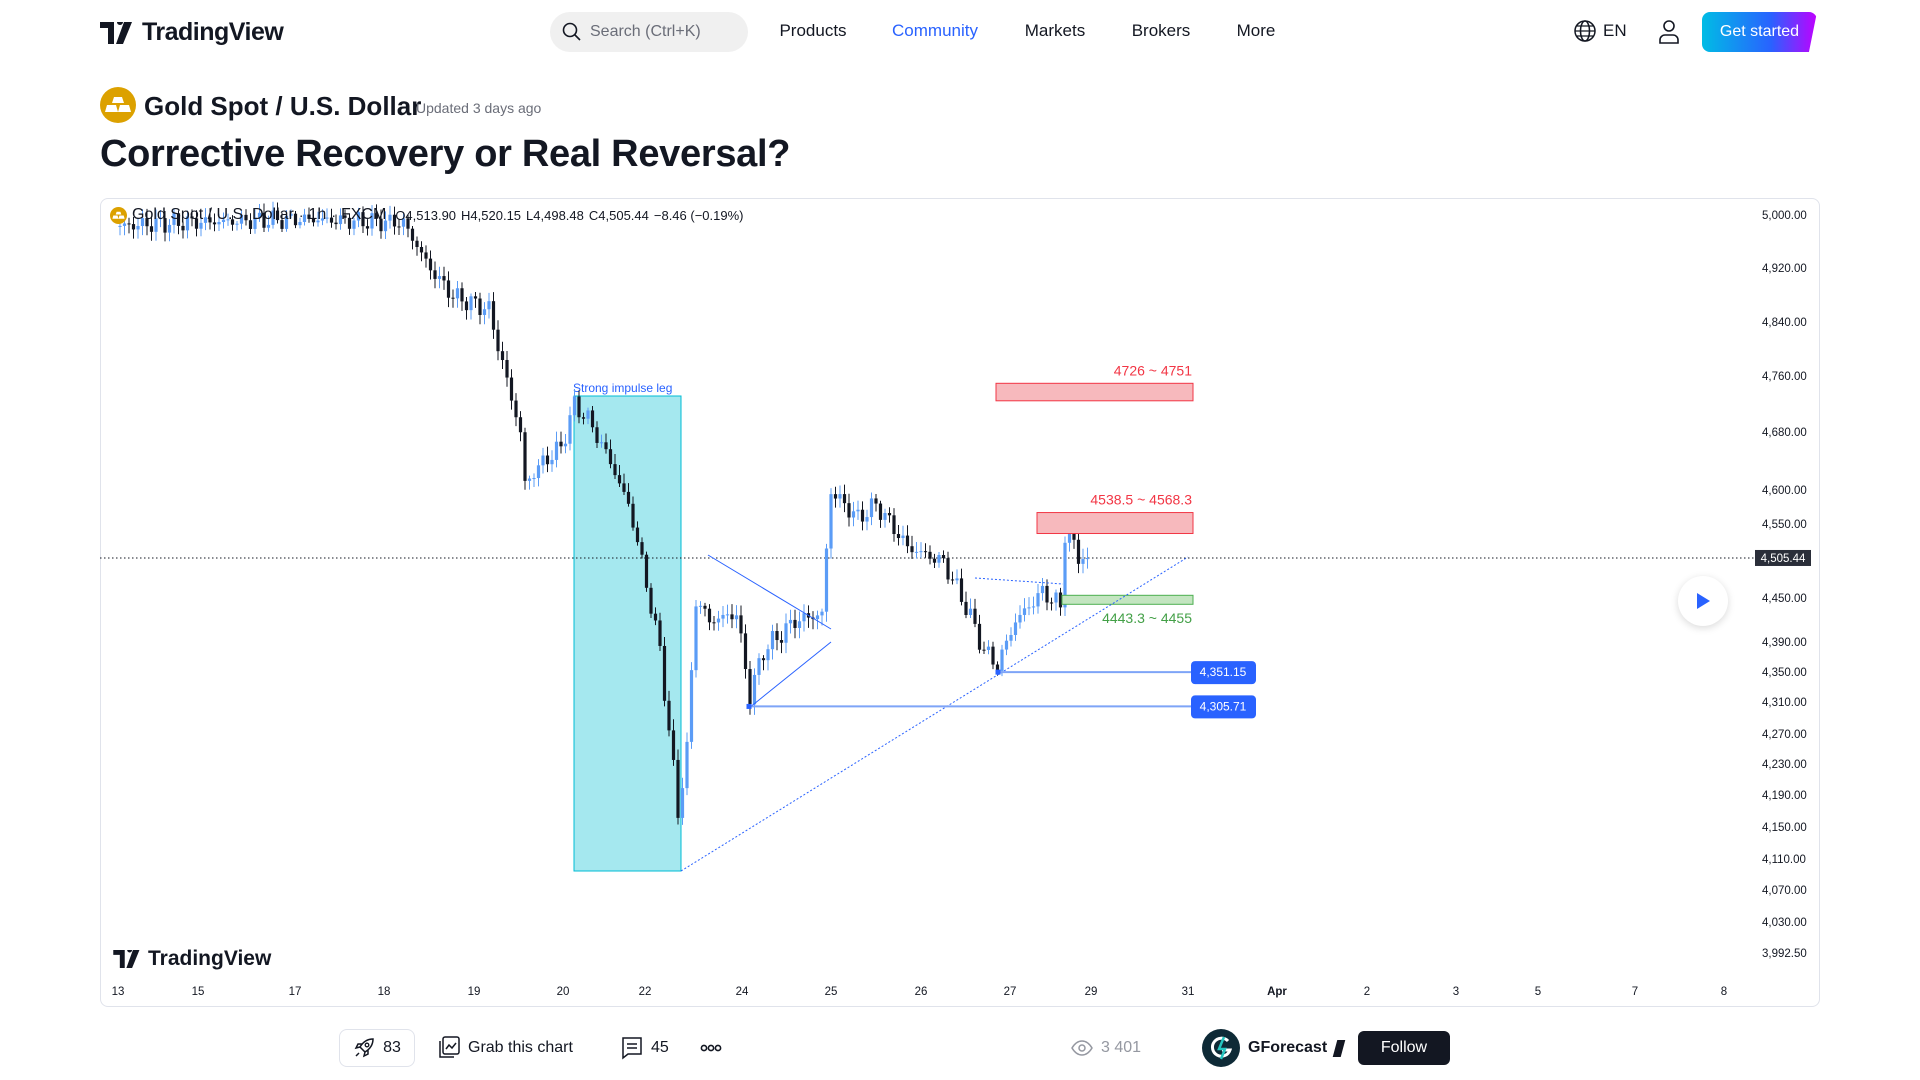  I want to click on x-tick-label: 18, so click(384, 992).